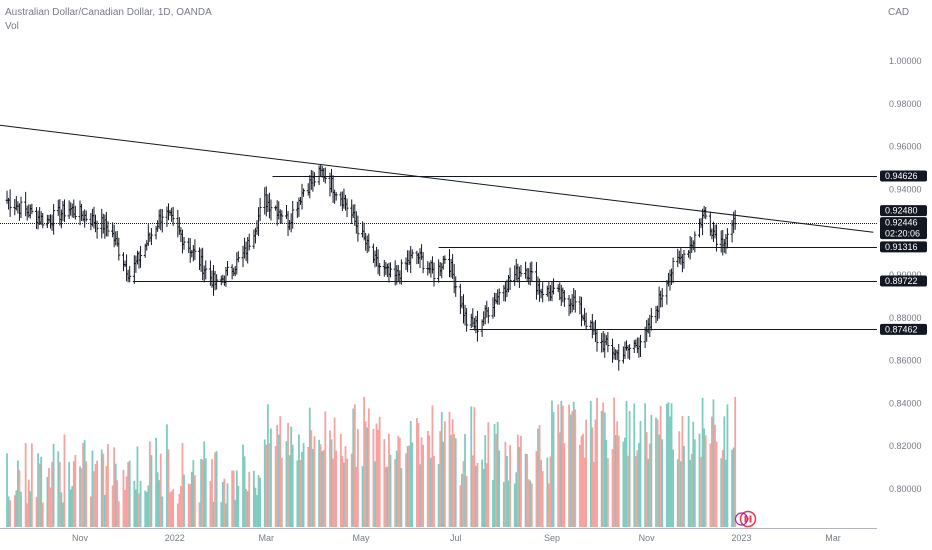 The height and width of the screenshot is (550, 932). I want to click on currency-label: CAD, so click(899, 12).